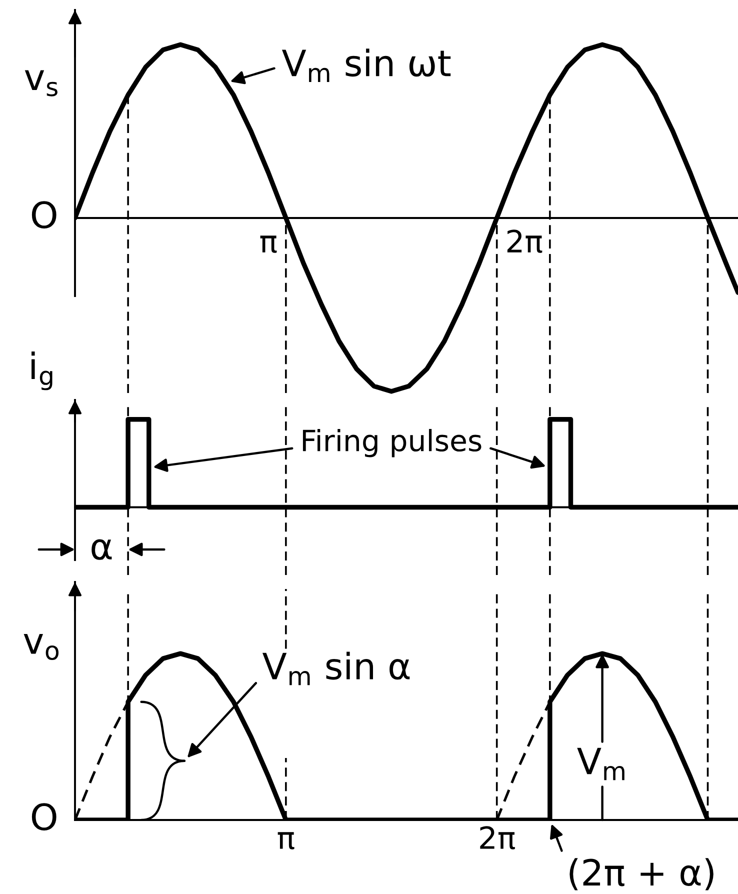 The image size is (738, 894). What do you see at coordinates (642, 874) in the screenshot?
I see `annotation: (2π + α)` at bounding box center [642, 874].